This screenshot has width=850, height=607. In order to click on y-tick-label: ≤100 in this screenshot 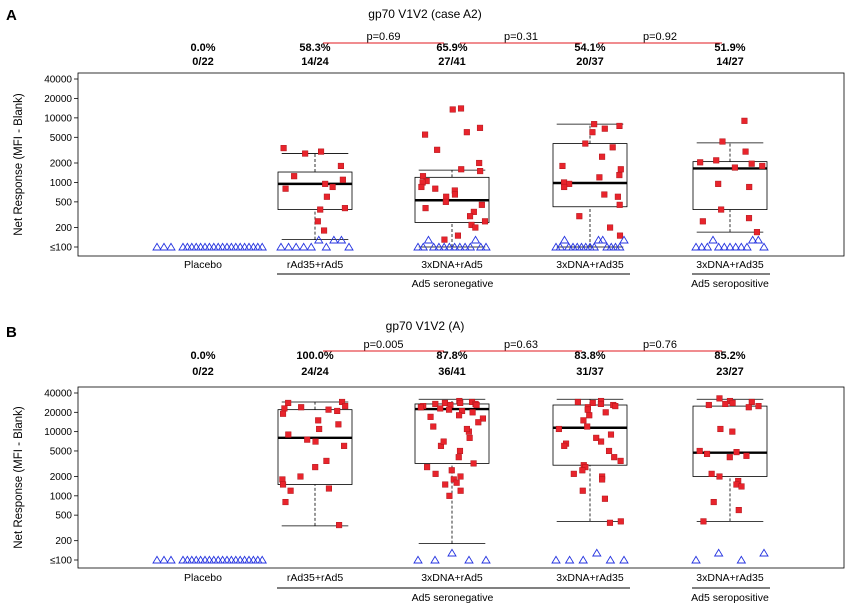, I will do `click(61, 248)`.